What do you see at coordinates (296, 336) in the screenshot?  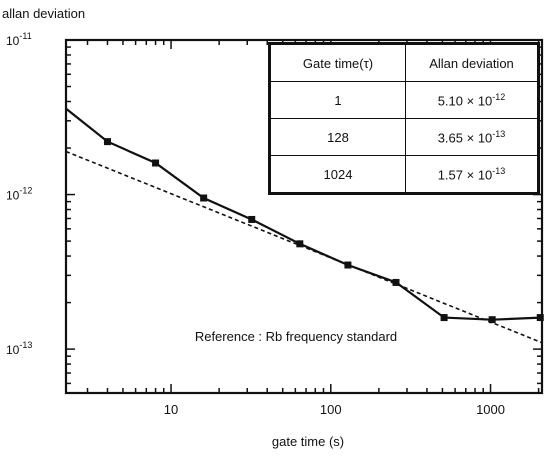 I see `reference-annotation: Reference : Rb frequency standard` at bounding box center [296, 336].